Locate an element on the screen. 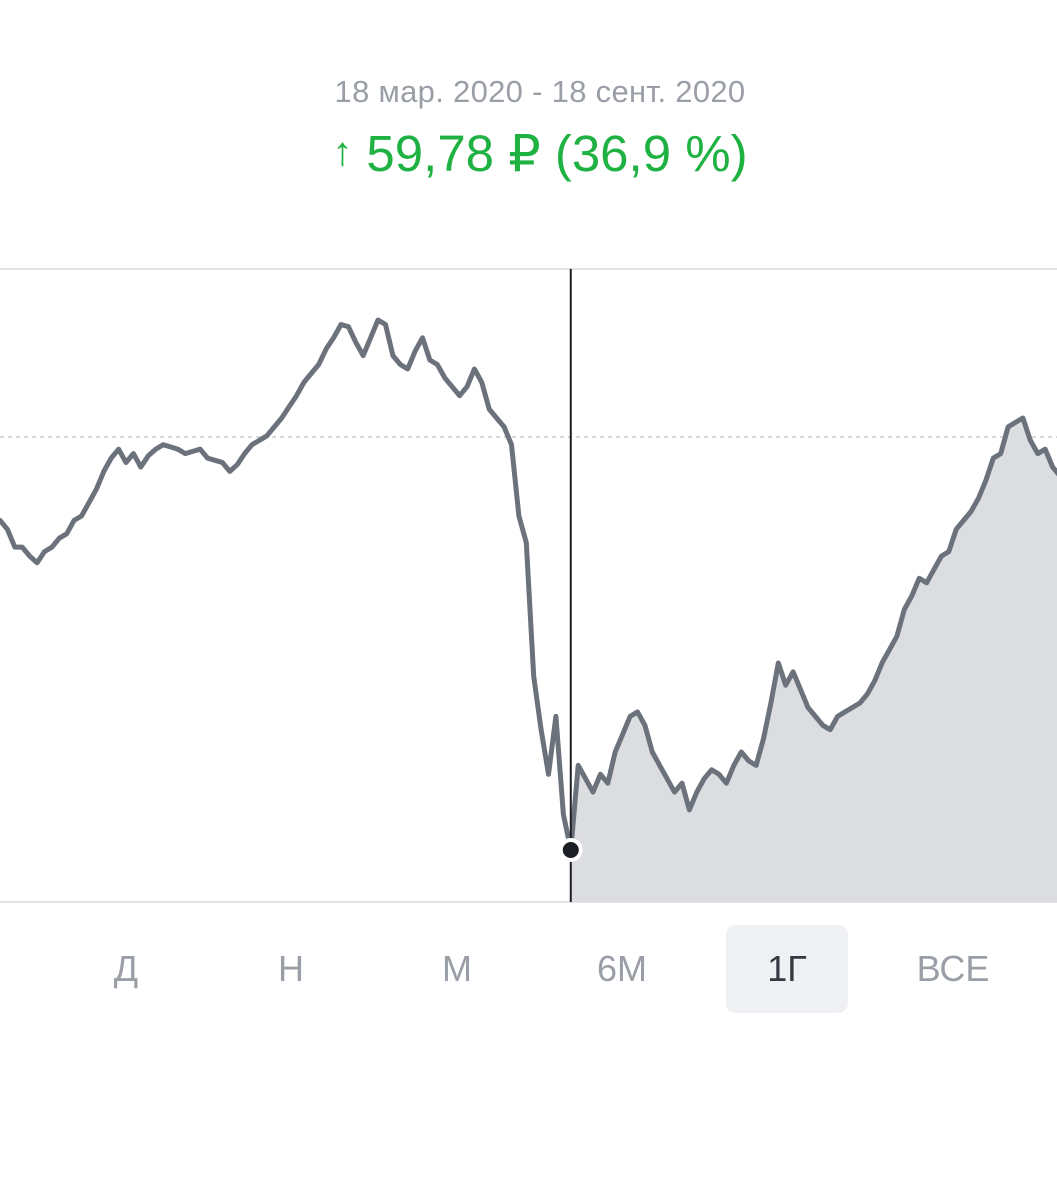  period-week: Н is located at coordinates (291, 968).